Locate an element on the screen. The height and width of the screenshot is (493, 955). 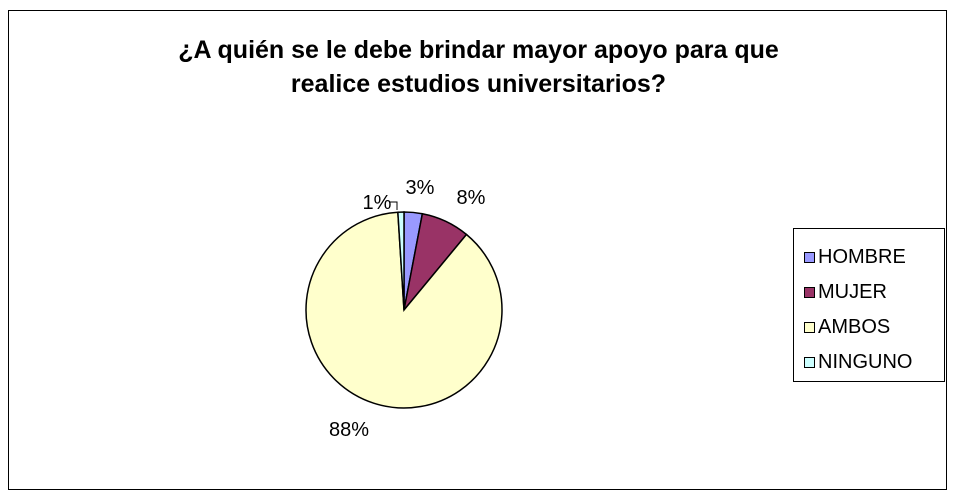
legend-label-ninguno: NINGUNO is located at coordinates (865, 361).